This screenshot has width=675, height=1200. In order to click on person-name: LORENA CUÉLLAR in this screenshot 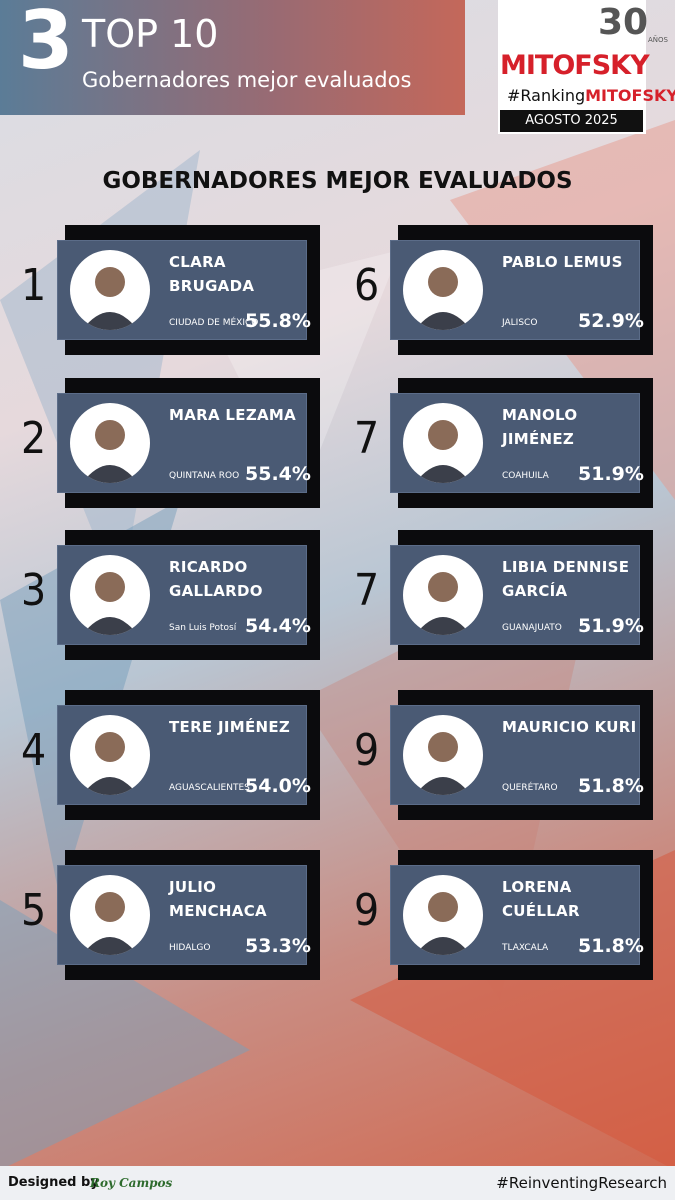, I will do `click(541, 899)`.